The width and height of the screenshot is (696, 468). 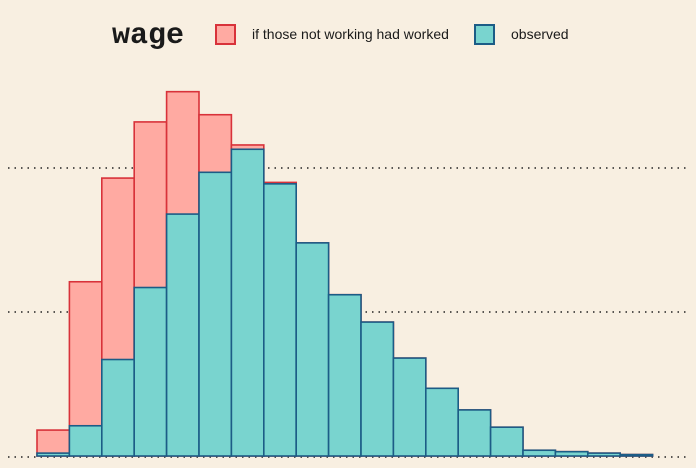 I want to click on legend-label-counterfactual: if those not working had worked, so click(x=350, y=34).